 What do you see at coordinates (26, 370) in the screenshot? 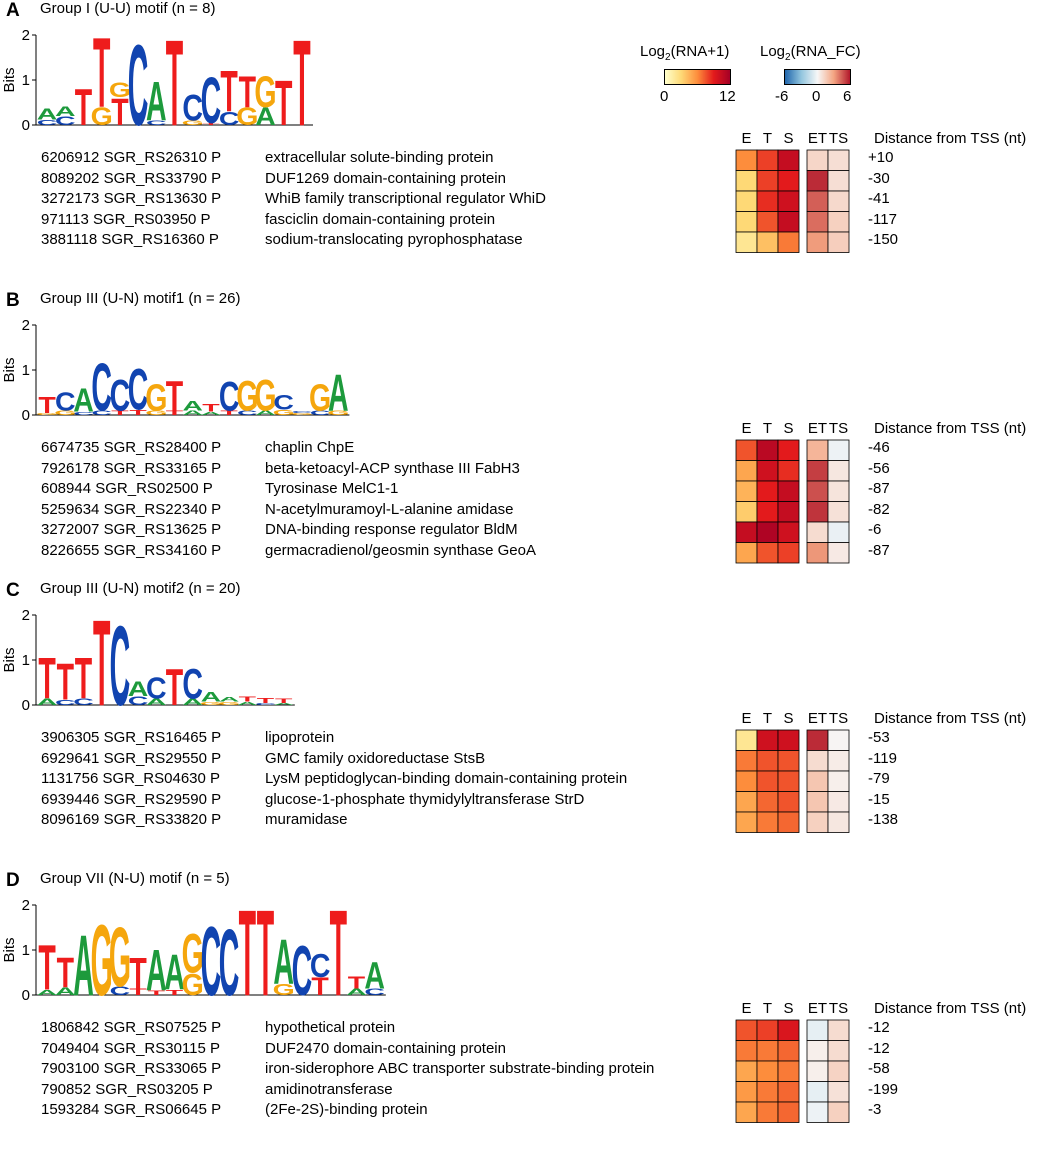
I see `logo-tick-label: 1` at bounding box center [26, 370].